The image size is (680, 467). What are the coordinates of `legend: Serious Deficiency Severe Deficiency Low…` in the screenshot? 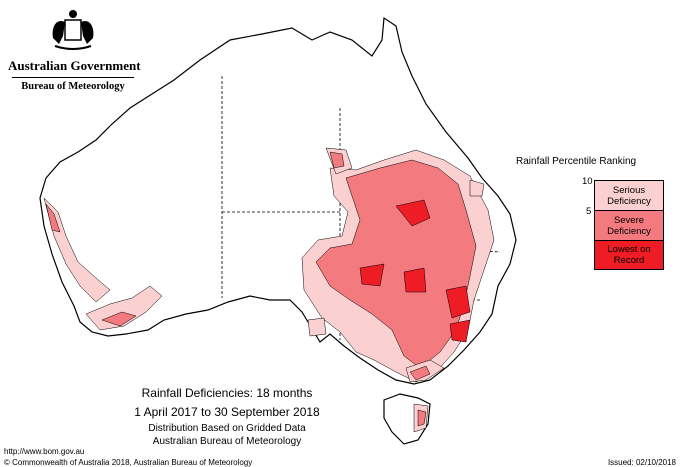 It's located at (629, 225).